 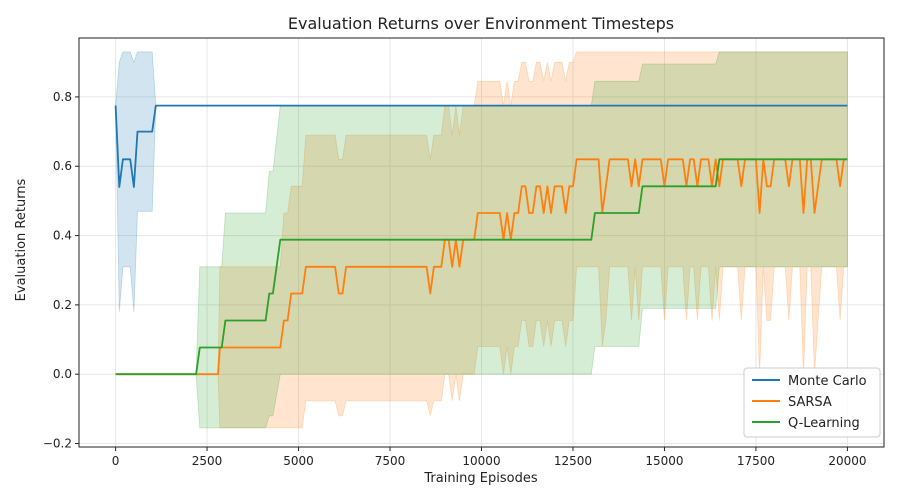 I want to click on x-tick-label: 10000, so click(x=481, y=461).